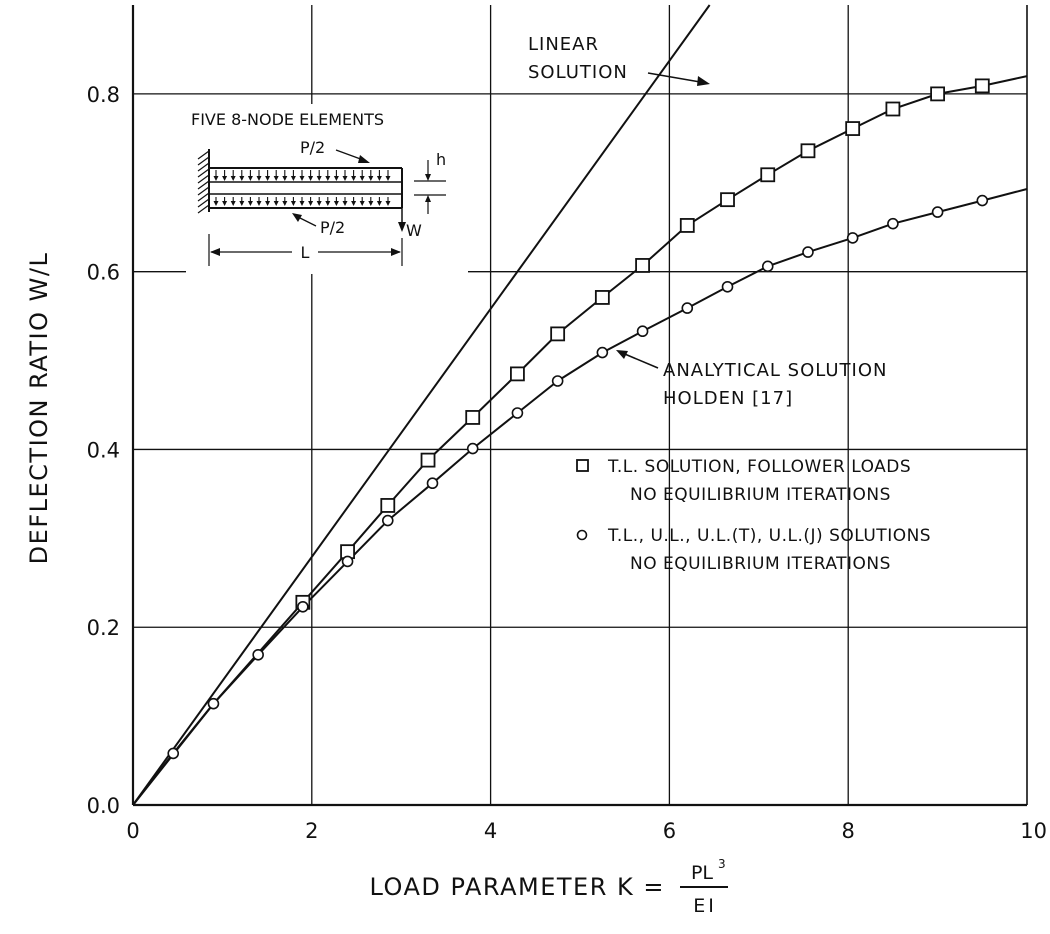  Describe the element at coordinates (582, 535) in the screenshot. I see `legend-circle-marker` at that location.